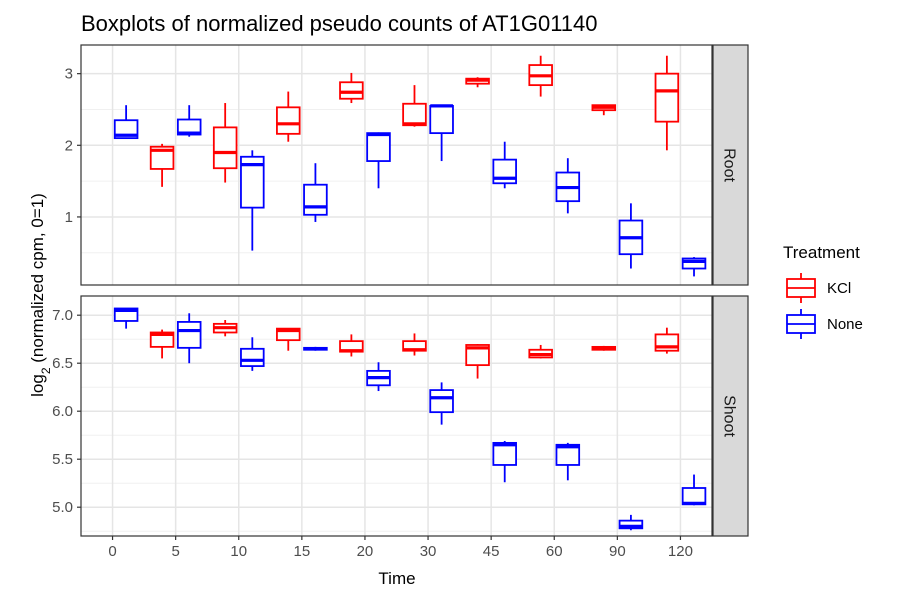  I want to click on y-tick-label: 6.5, so click(62, 363).